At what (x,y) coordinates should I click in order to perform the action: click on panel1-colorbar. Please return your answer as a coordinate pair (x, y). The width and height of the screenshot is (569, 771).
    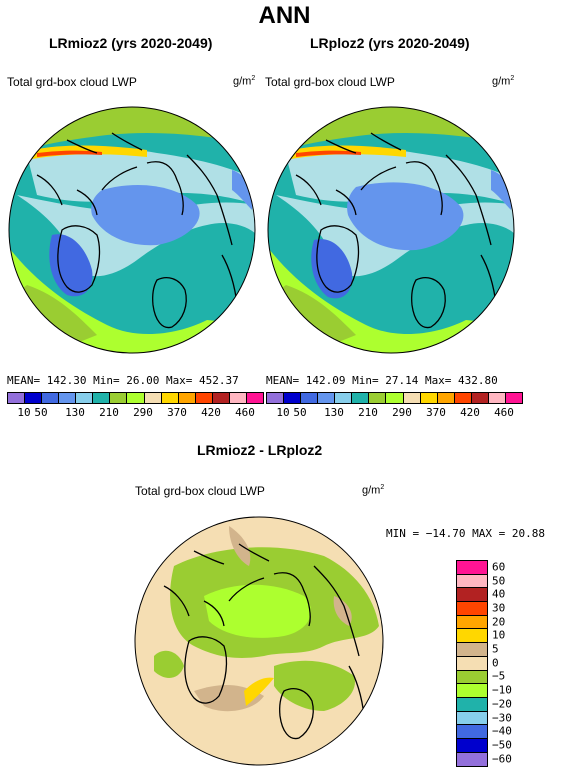
    Looking at the image, I should click on (135, 398).